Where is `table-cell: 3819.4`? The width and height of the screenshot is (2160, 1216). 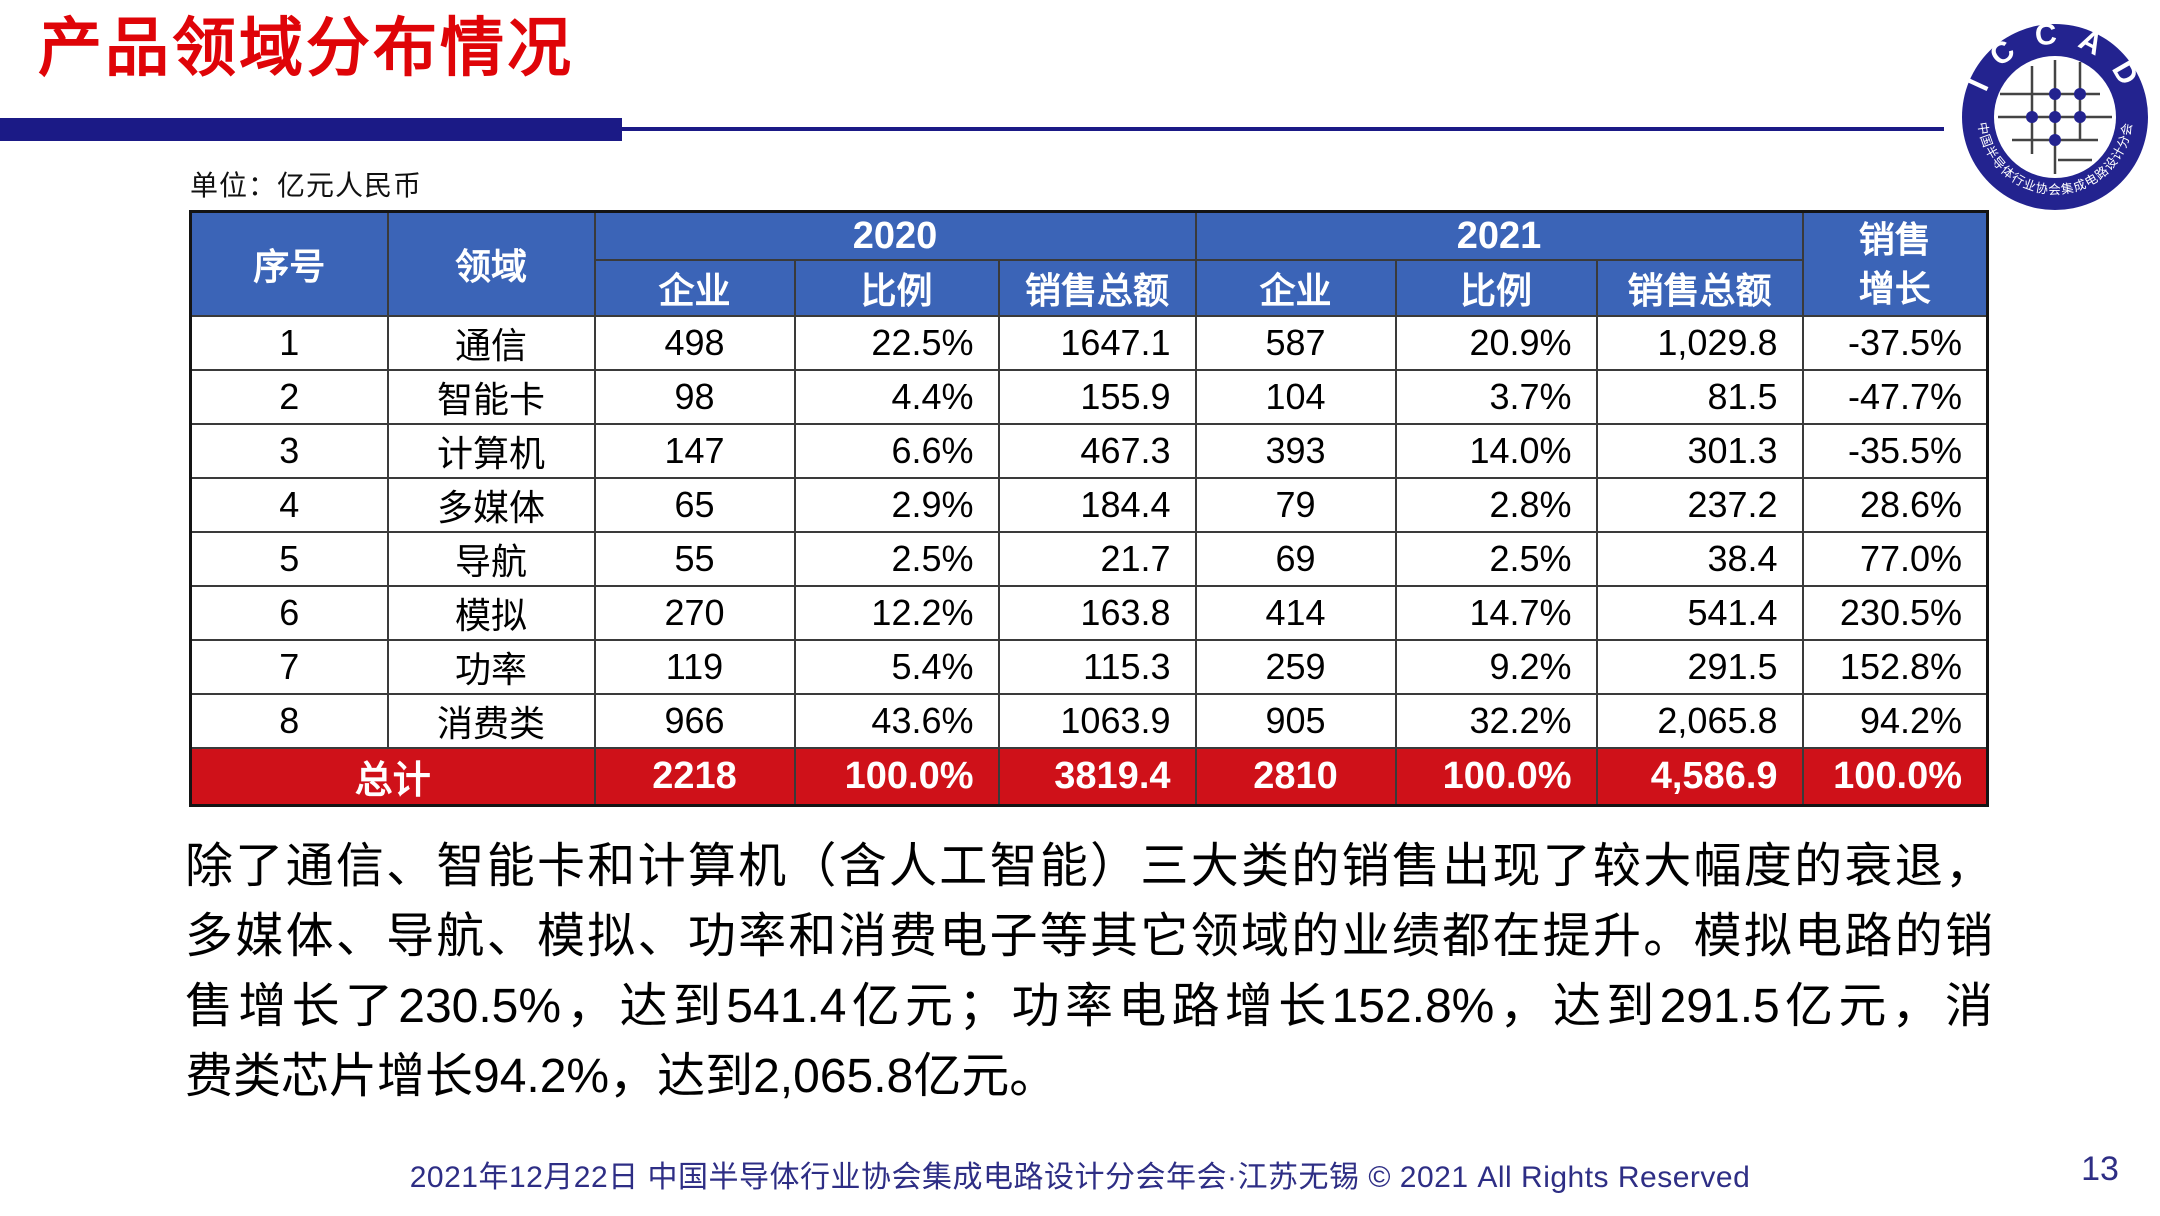 table-cell: 3819.4 is located at coordinates (1097, 777).